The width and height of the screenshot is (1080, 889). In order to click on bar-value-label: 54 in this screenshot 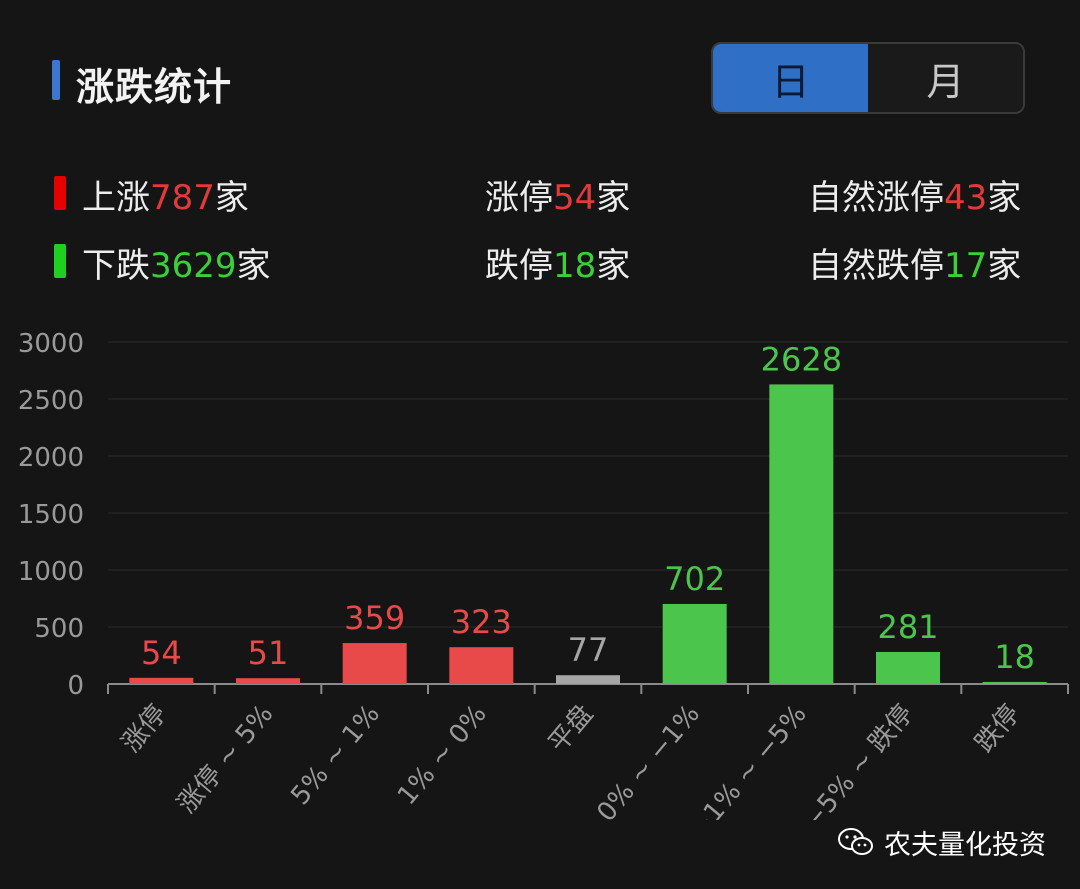, I will do `click(161, 653)`.